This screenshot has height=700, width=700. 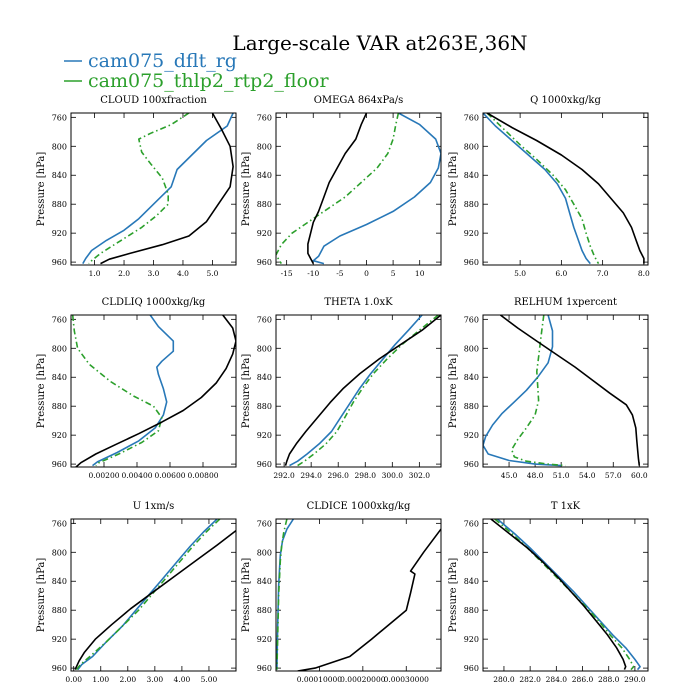 What do you see at coordinates (609, 679) in the screenshot?
I see `x-tick-label: 288.0` at bounding box center [609, 679].